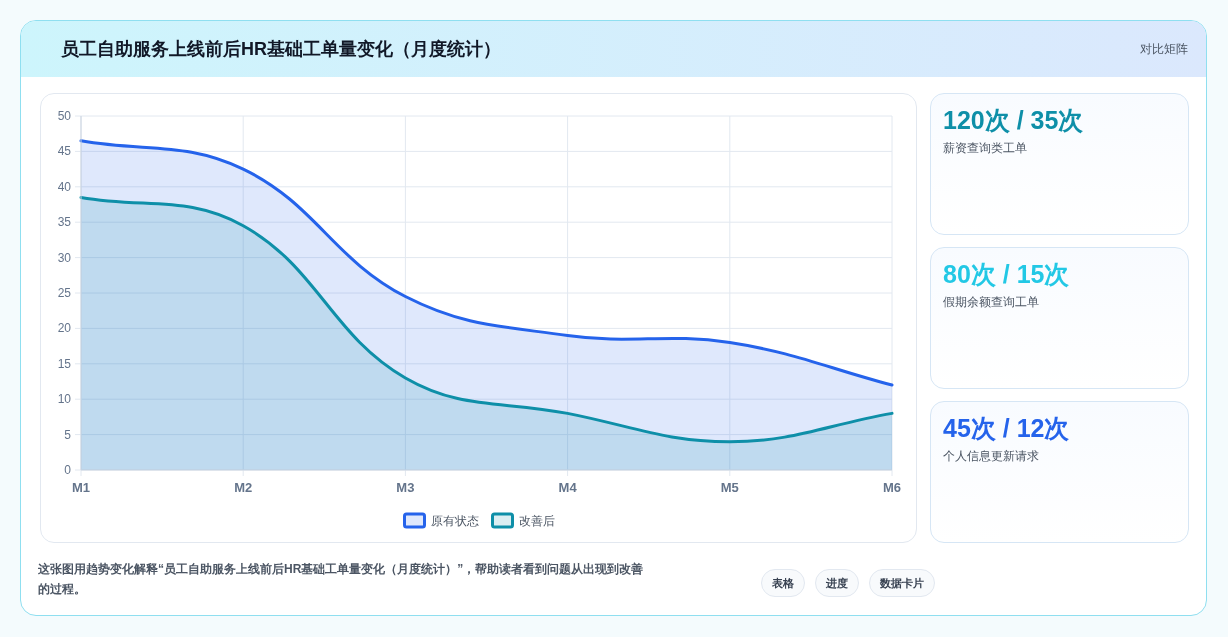 Image resolution: width=1228 pixels, height=637 pixels. I want to click on x-tick-label: M1, so click(81, 487).